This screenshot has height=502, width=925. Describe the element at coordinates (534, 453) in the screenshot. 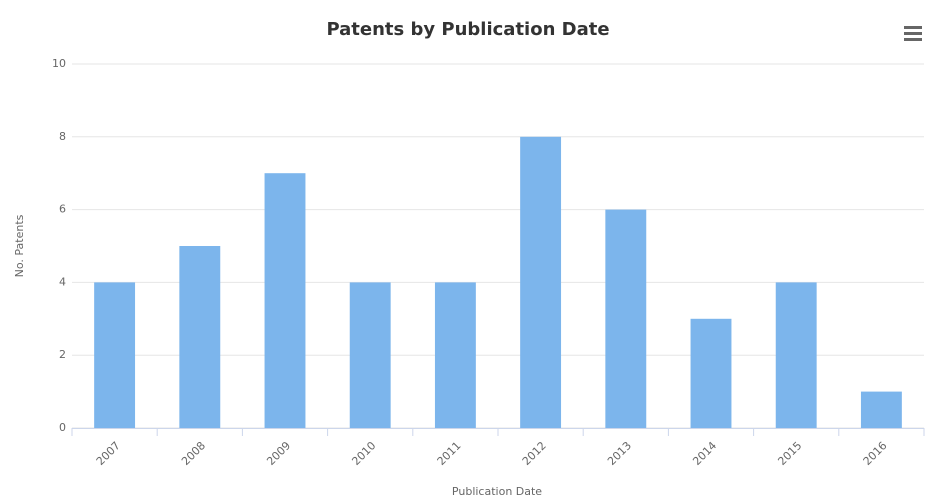

I see `x-tick-label: 2012` at that location.